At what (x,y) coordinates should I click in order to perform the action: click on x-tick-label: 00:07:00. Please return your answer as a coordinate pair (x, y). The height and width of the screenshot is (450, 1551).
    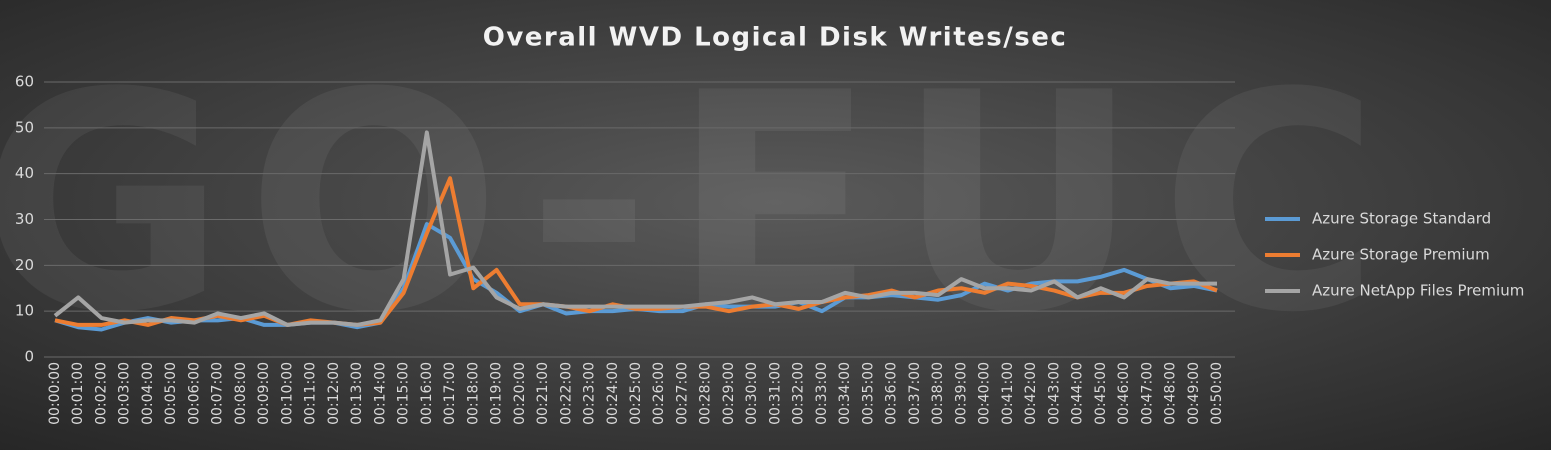
    Looking at the image, I should click on (218, 393).